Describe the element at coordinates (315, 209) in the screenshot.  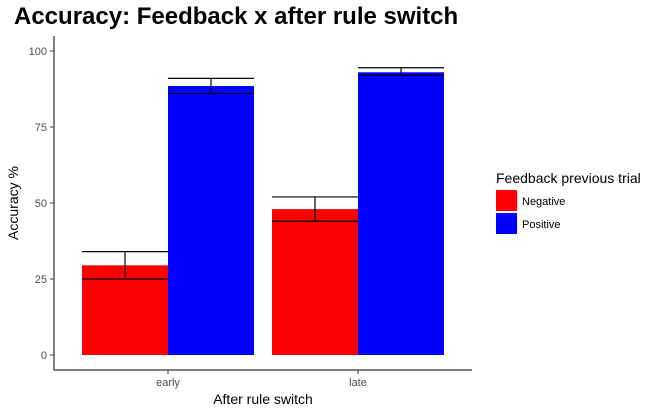
I see `error-bar-negative-late` at that location.